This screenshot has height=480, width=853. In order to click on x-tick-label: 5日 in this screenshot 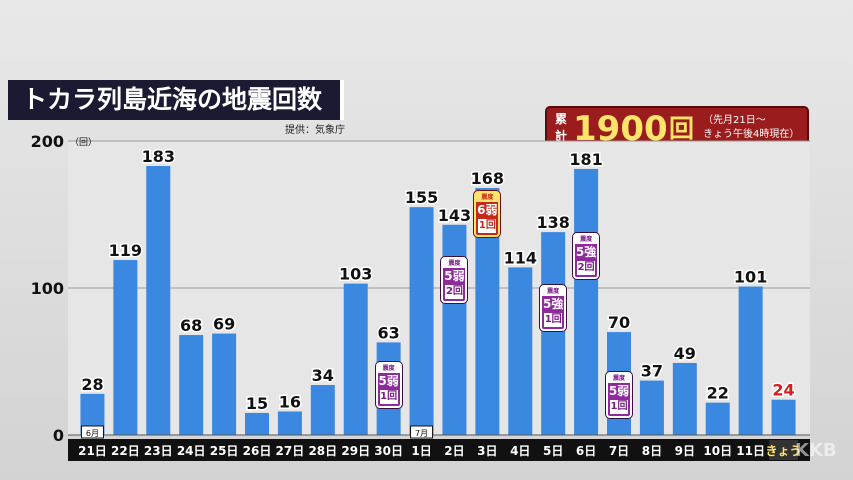, I will do `click(553, 451)`.